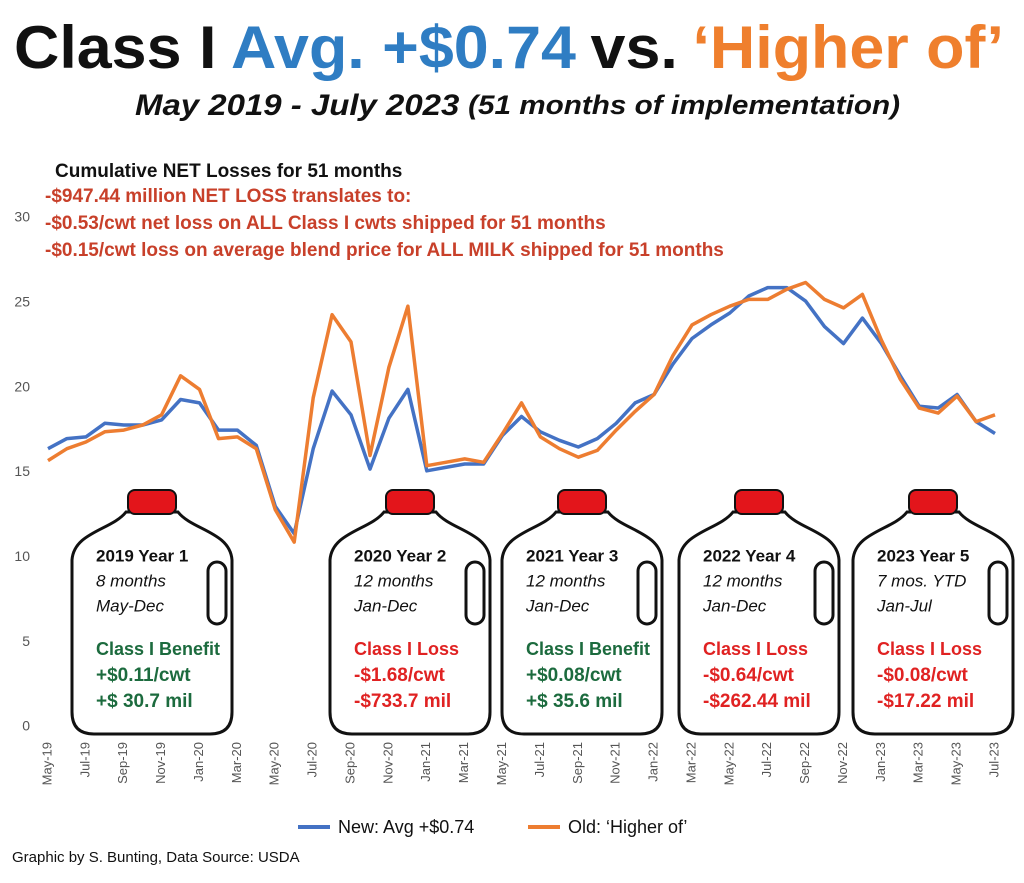  I want to click on legend-label: New: Avg +$0.74, so click(406, 827).